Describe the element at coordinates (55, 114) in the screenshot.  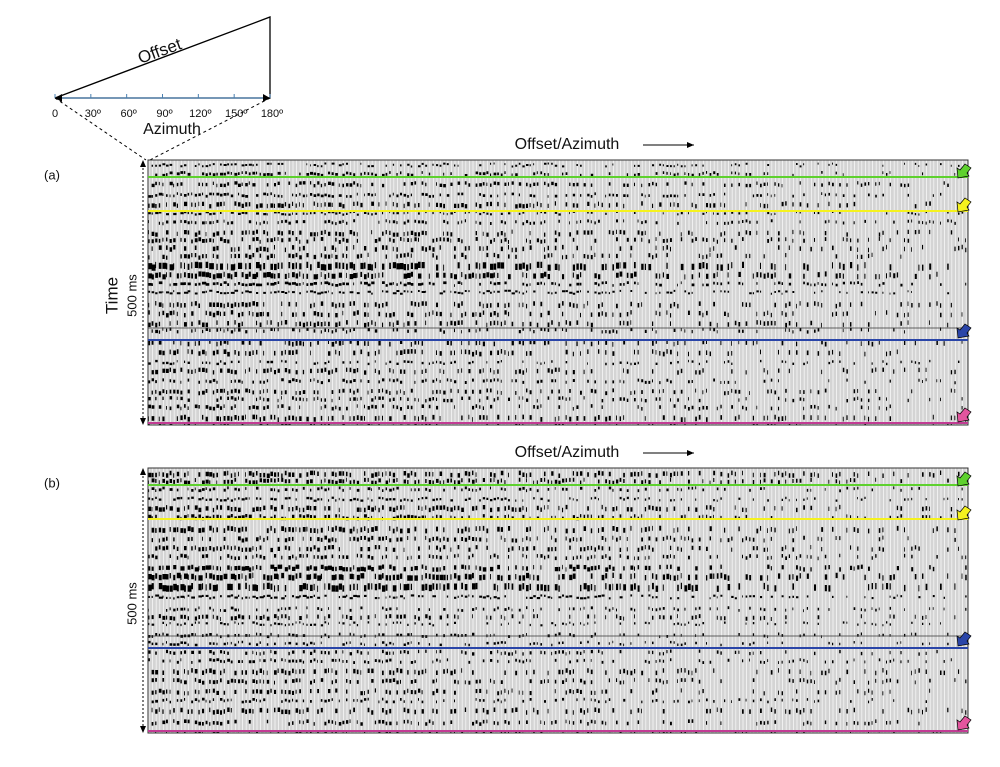
I see `azimuth-tick-label: 0` at that location.